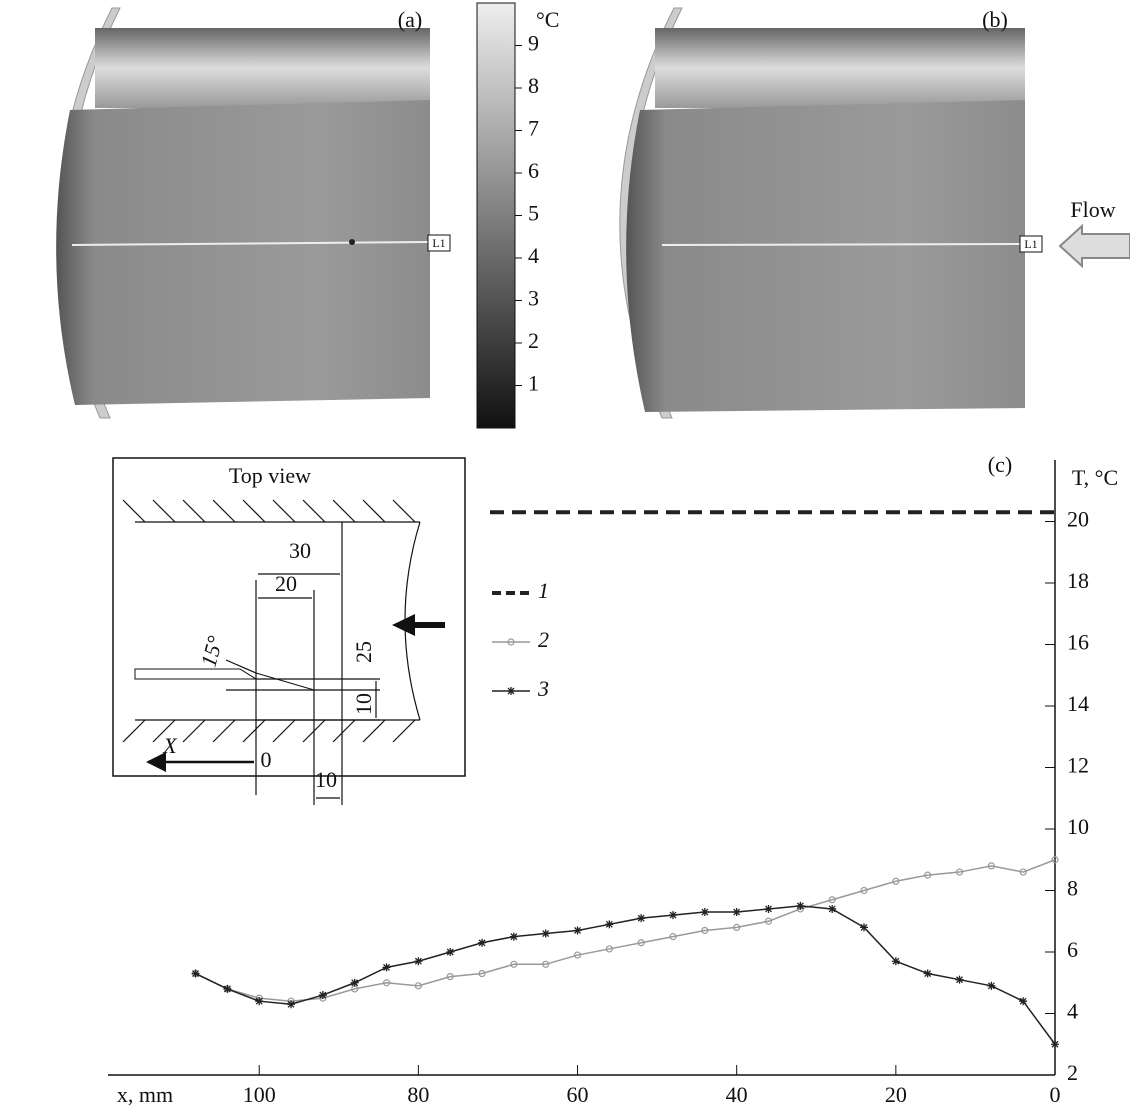  What do you see at coordinates (1078, 519) in the screenshot?
I see `y-tick-label: 20` at bounding box center [1078, 519].